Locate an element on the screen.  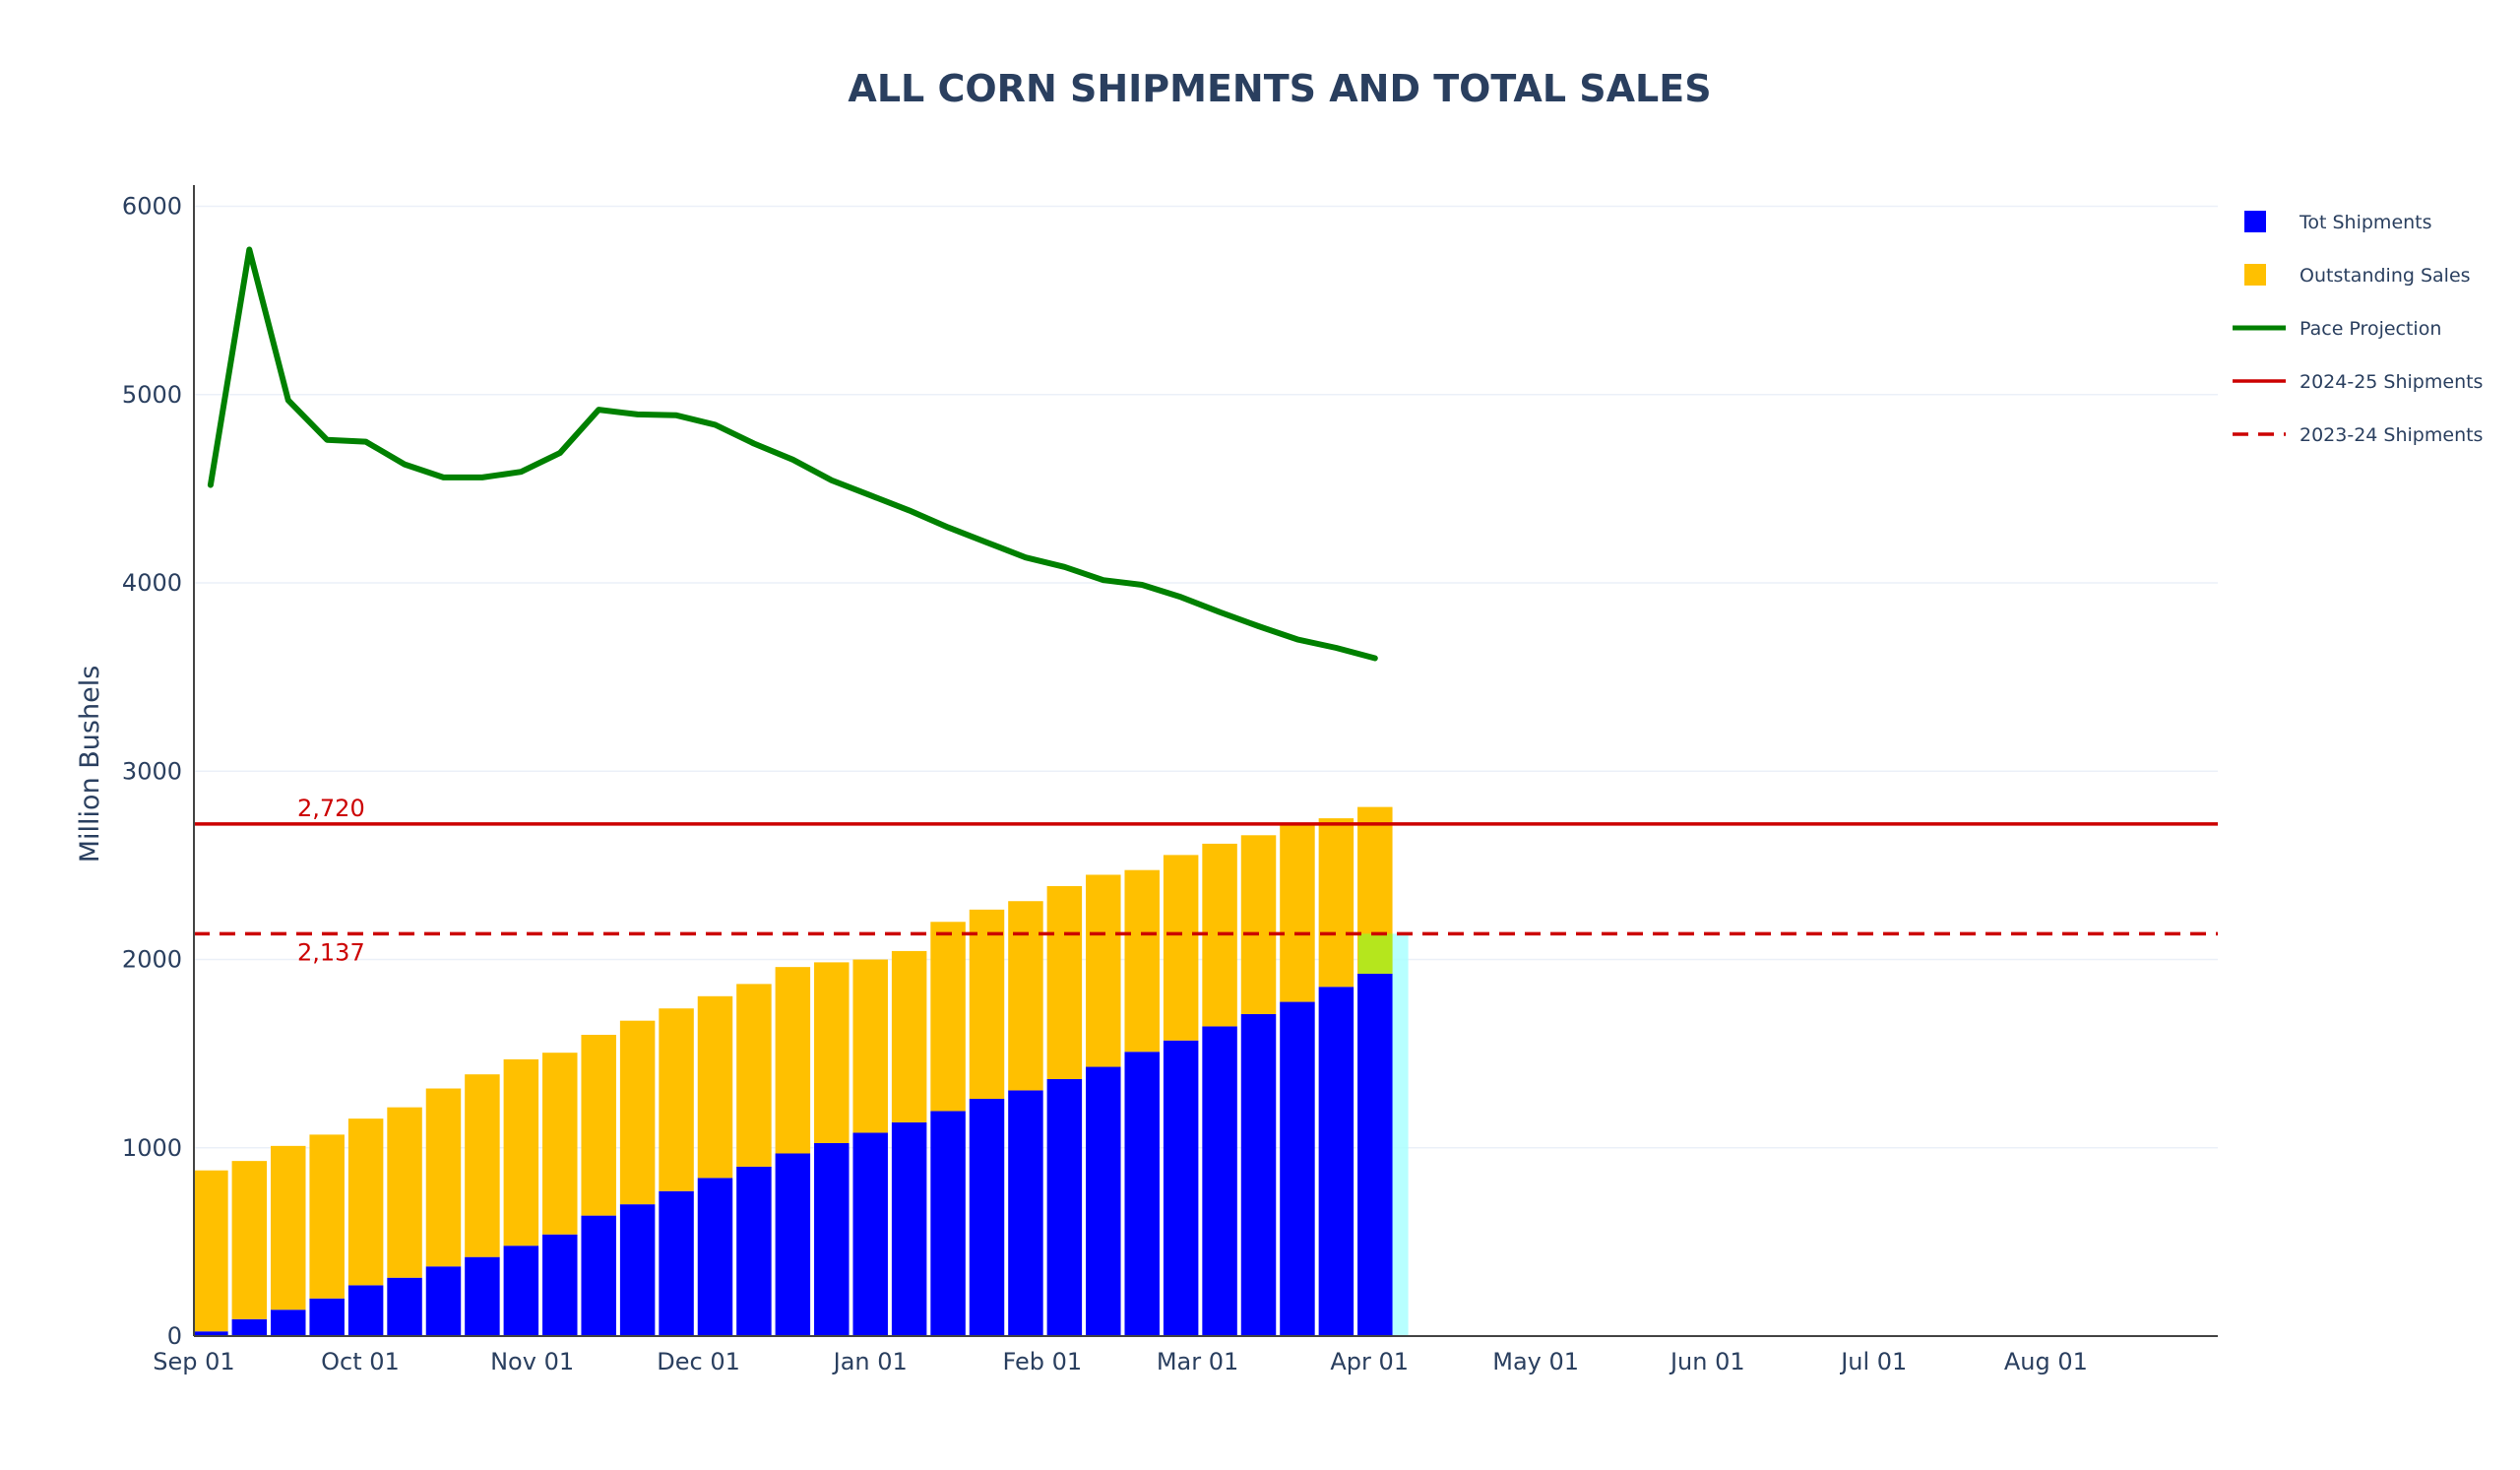
pace-projection-line is located at coordinates (792, 454).